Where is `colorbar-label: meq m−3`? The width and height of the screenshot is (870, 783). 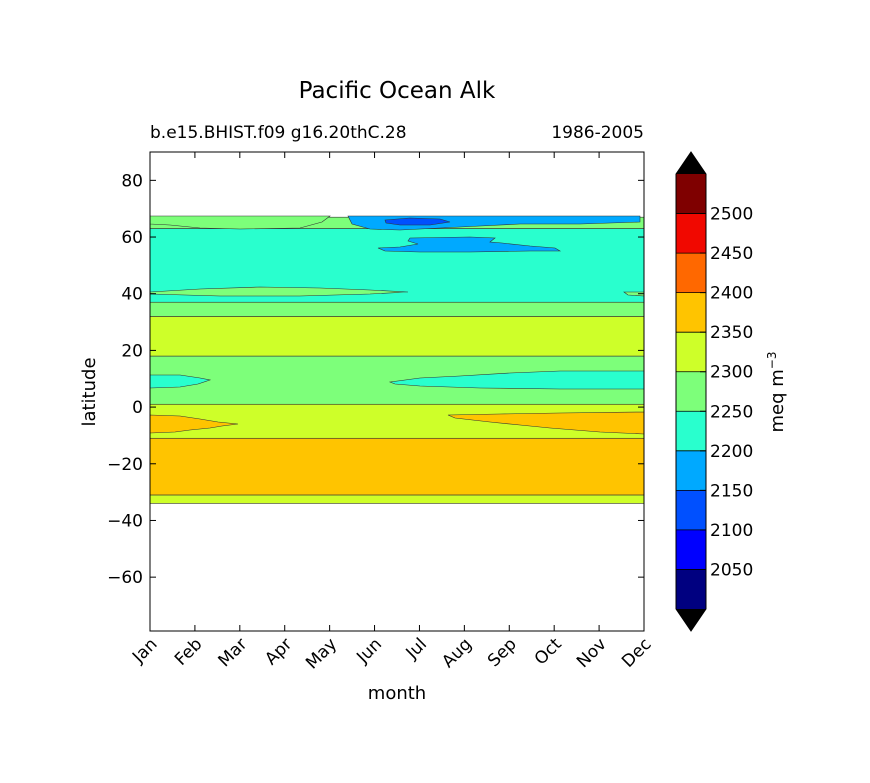 colorbar-label: meq m−3 is located at coordinates (776, 392).